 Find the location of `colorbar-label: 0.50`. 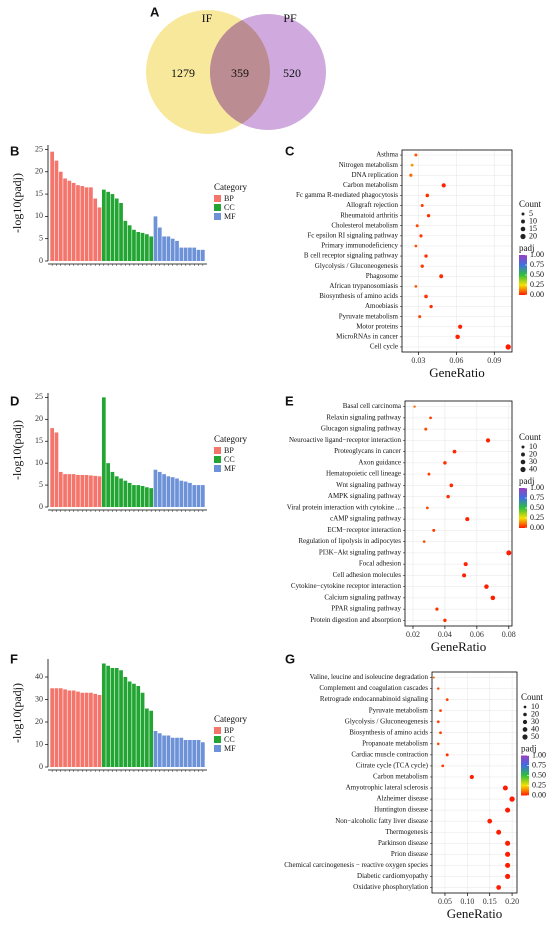

colorbar-label: 0.50 is located at coordinates (539, 774).